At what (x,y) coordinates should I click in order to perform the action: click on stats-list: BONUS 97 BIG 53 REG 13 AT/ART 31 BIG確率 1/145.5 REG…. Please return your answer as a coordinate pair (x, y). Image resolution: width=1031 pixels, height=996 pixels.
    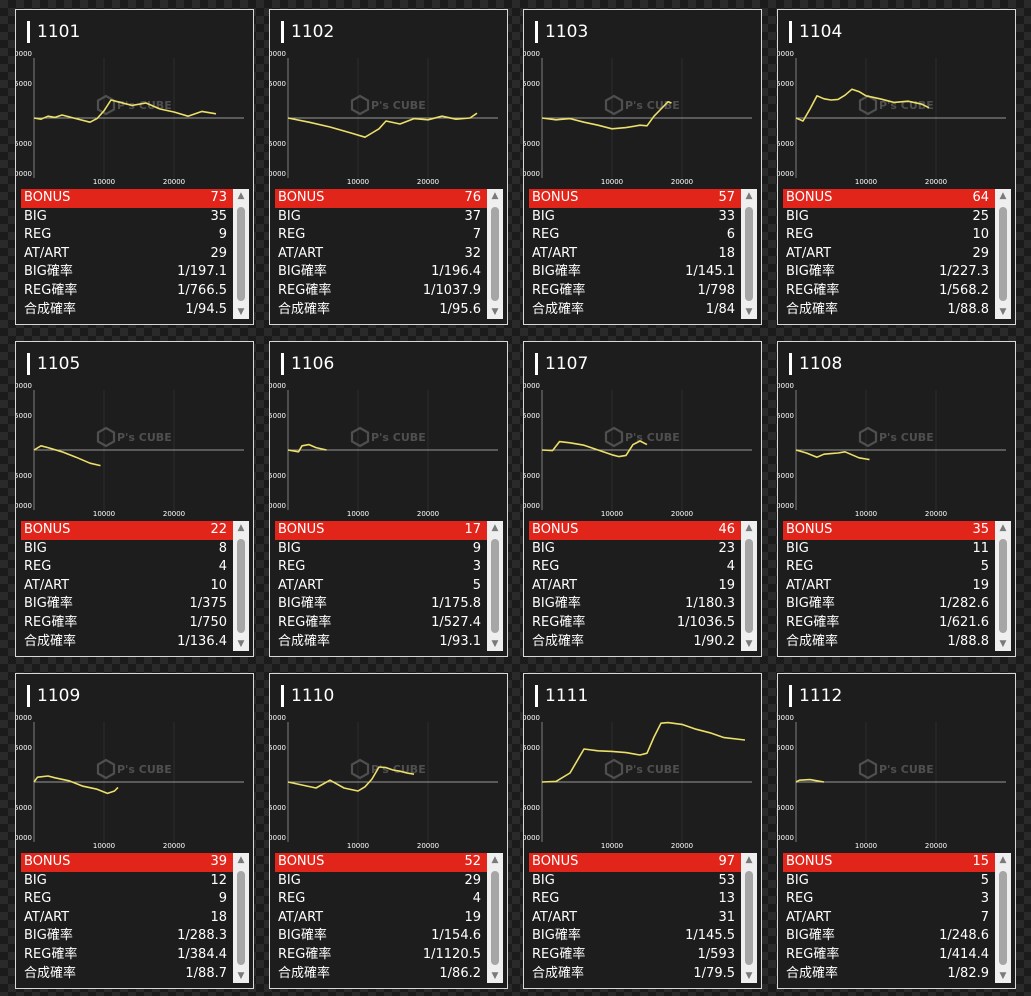
    Looking at the image, I should click on (643, 918).